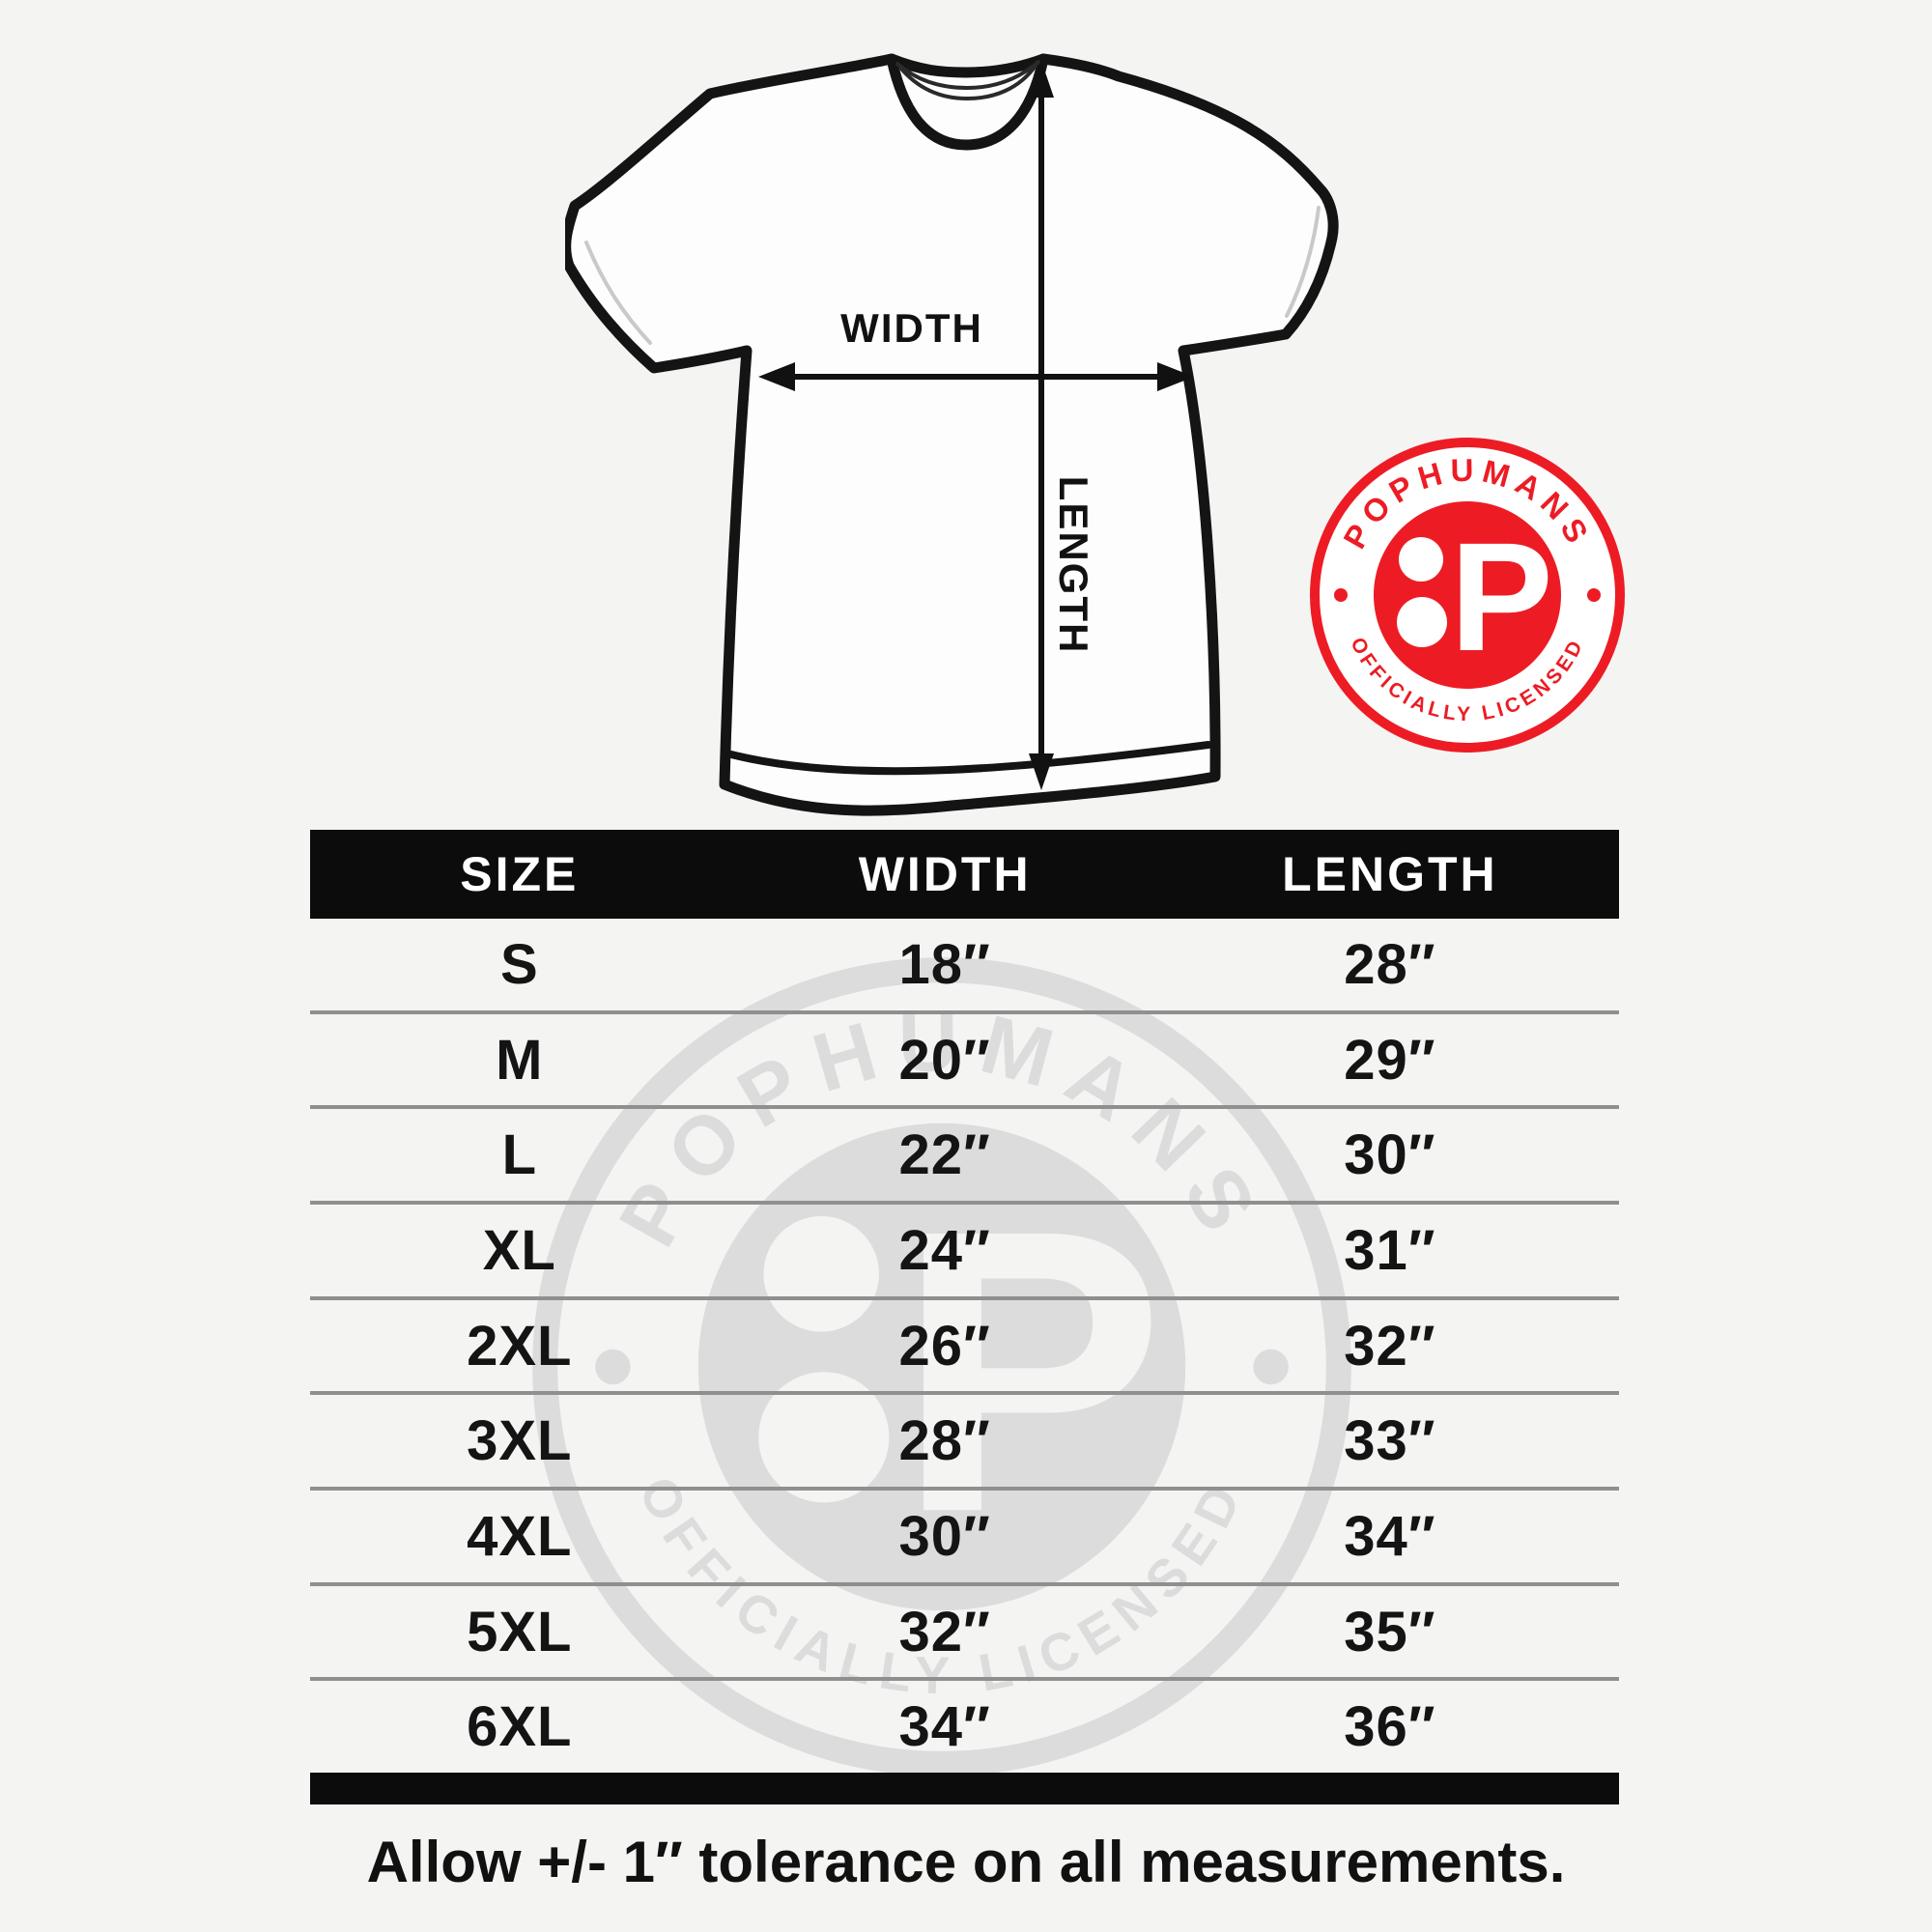 The image size is (1932, 1932). I want to click on length-cell: 29″, so click(1390, 1060).